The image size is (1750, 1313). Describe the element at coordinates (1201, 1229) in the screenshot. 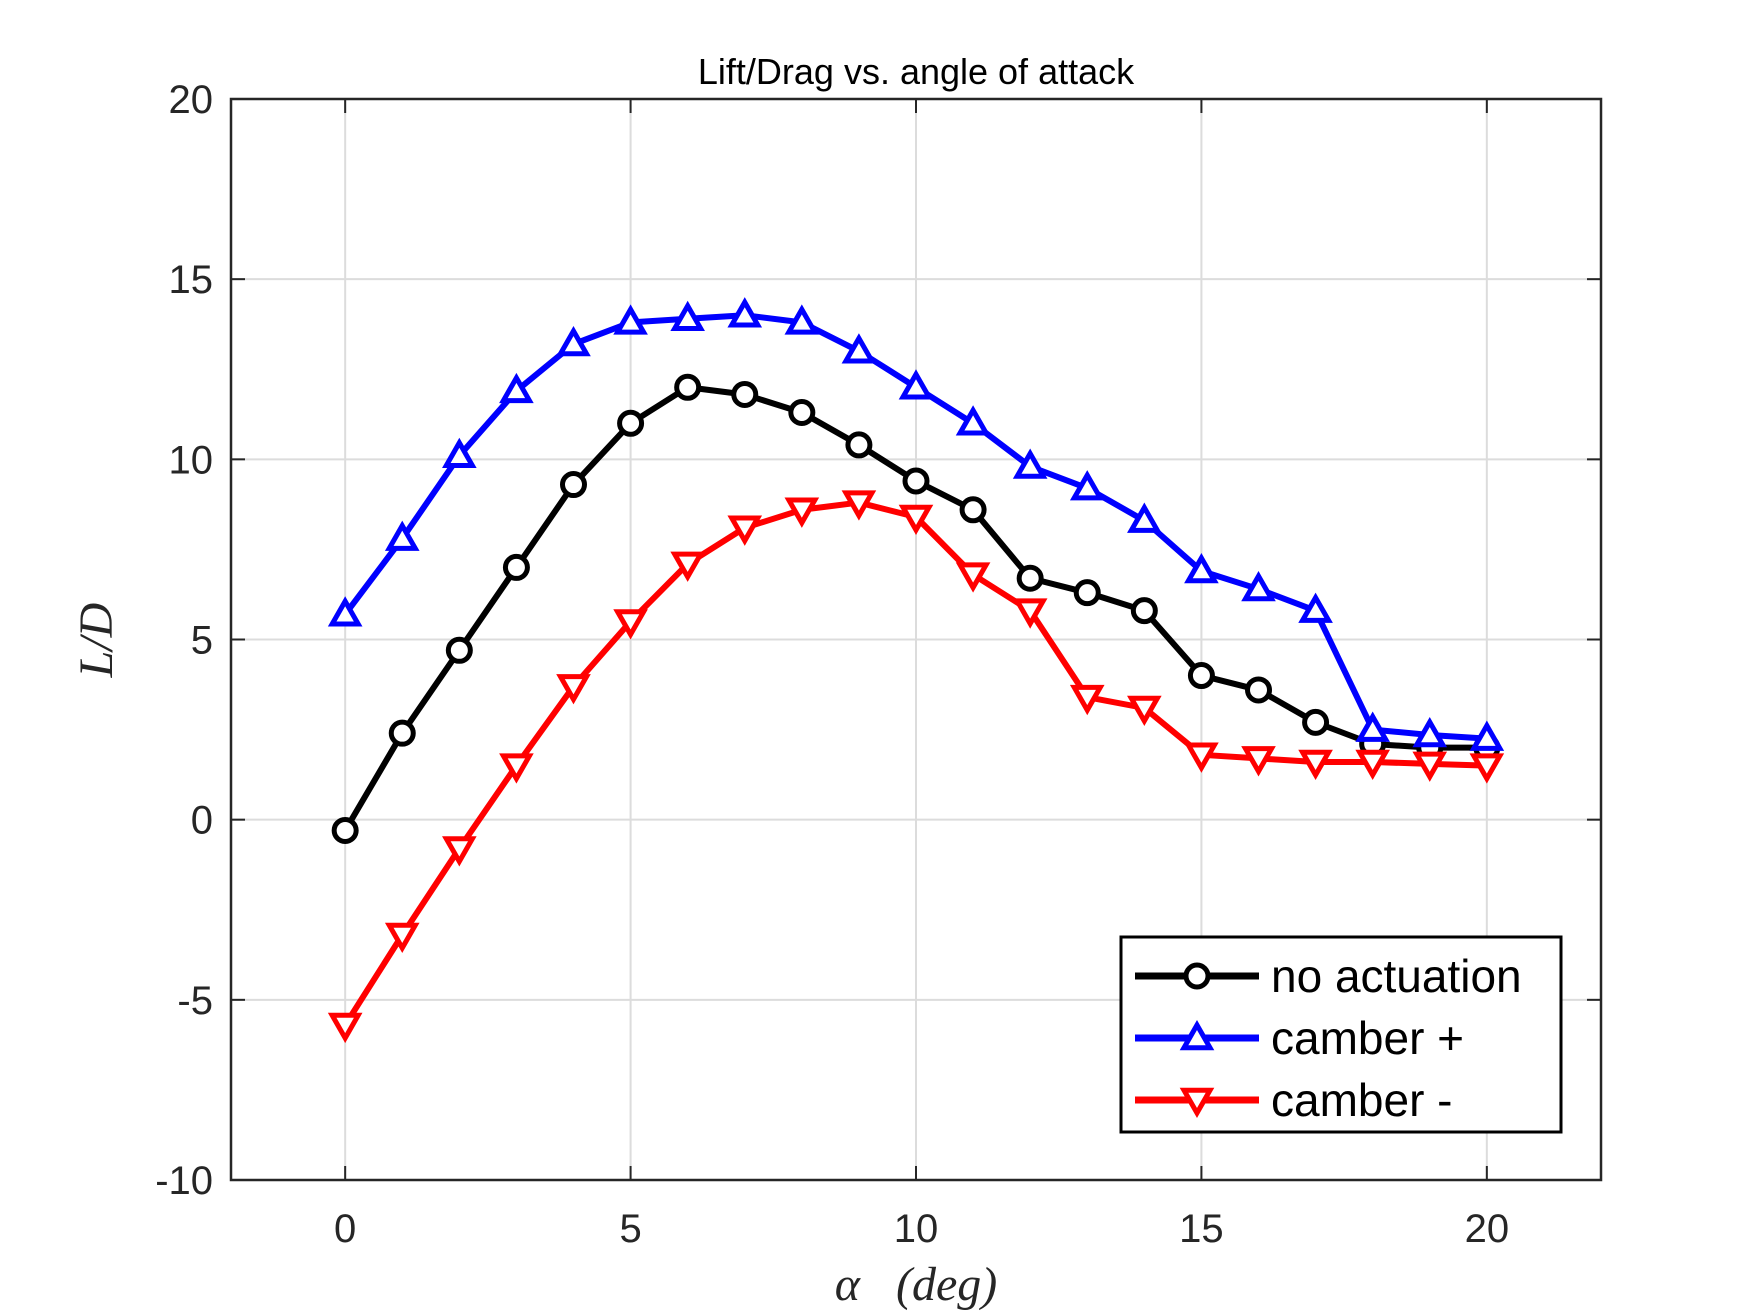

I see `x-tick-label: 15` at that location.